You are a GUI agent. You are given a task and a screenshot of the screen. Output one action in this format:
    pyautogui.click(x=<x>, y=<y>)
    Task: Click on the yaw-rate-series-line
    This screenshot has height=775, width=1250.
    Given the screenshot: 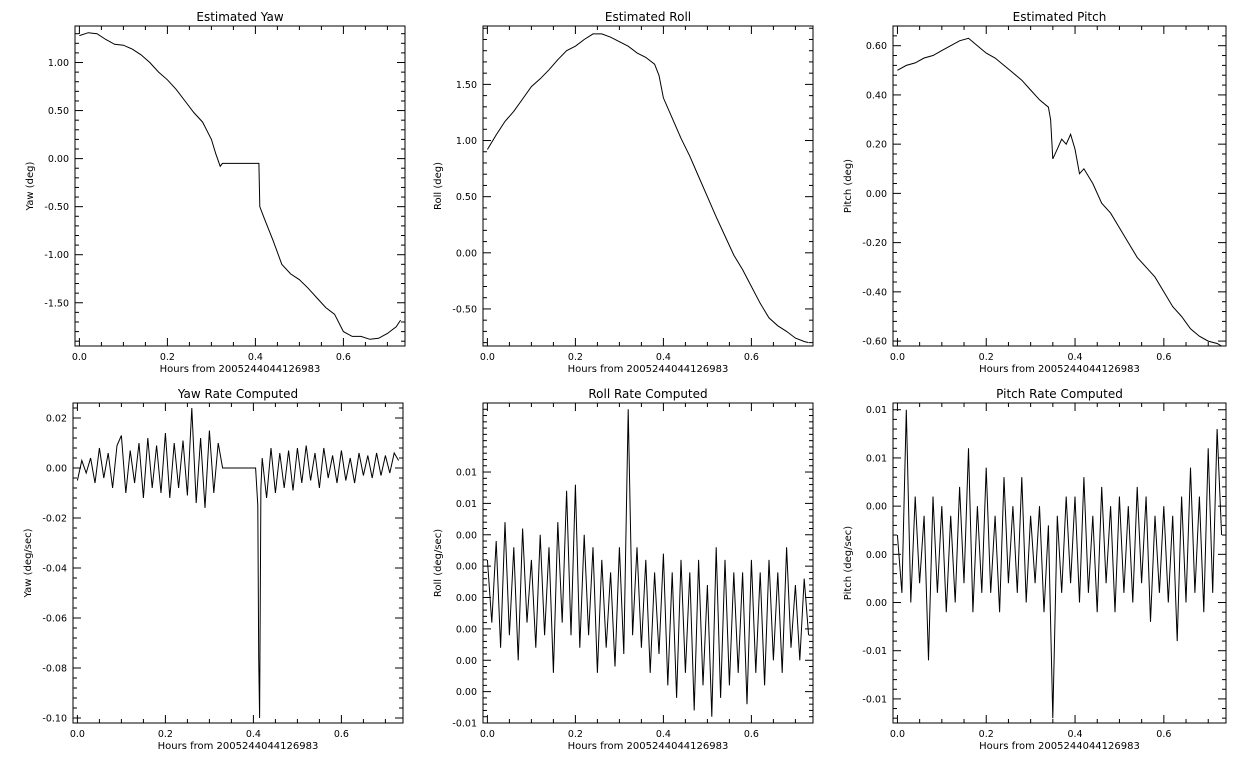 What is the action you would take?
    pyautogui.click(x=238, y=563)
    